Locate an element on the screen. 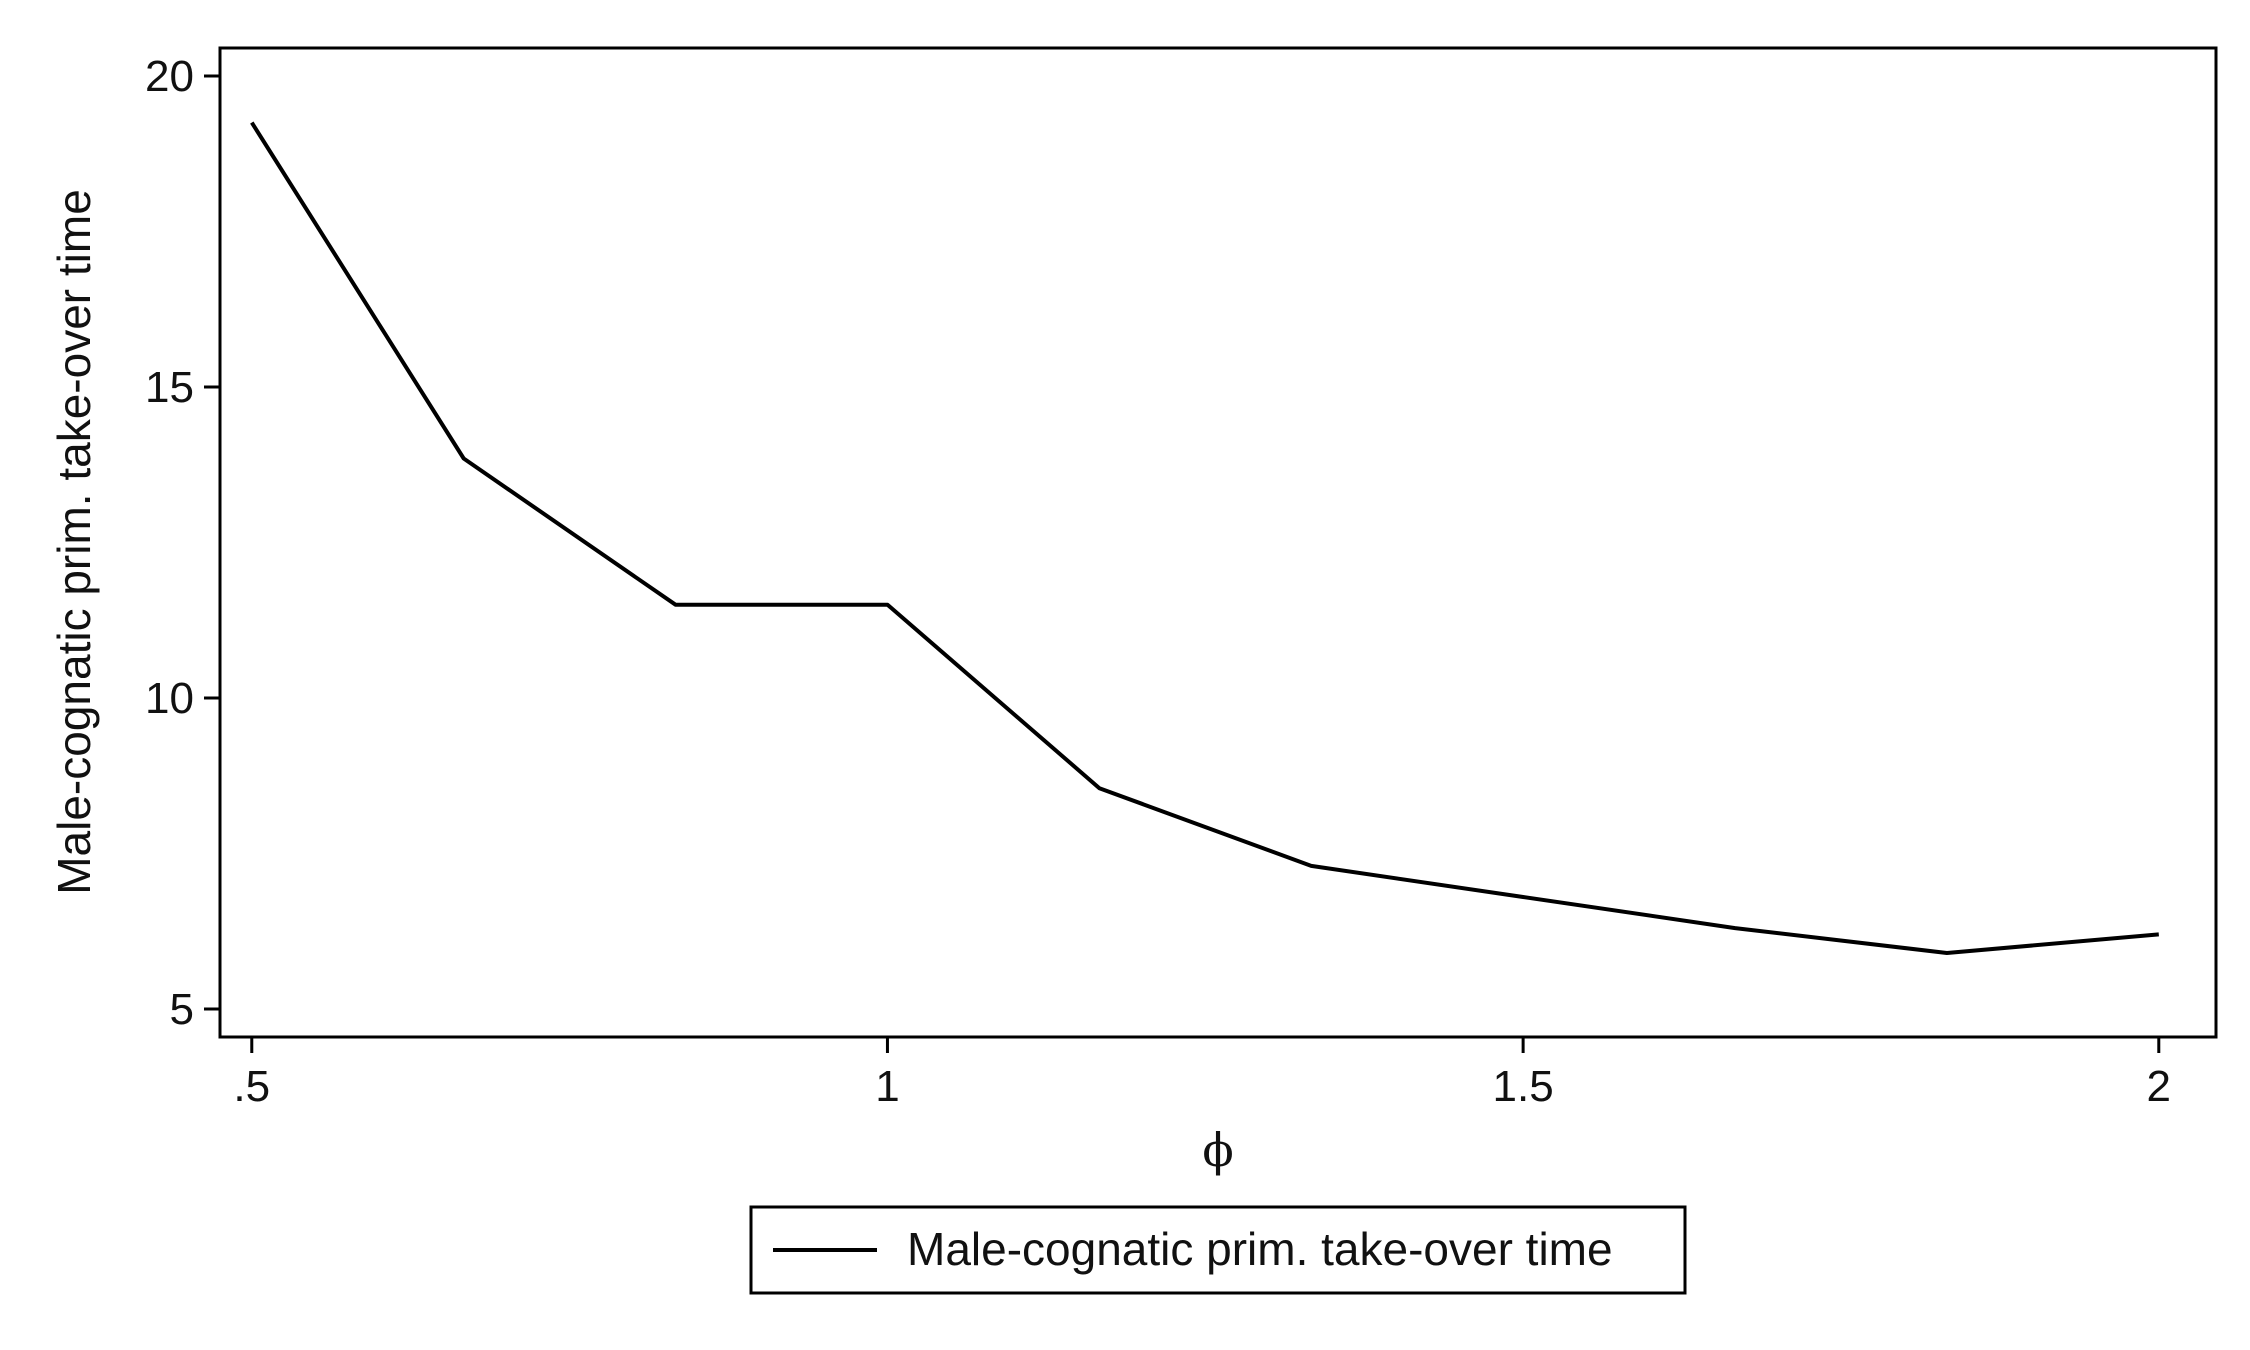  x-tick-label: .5 is located at coordinates (251, 1086).